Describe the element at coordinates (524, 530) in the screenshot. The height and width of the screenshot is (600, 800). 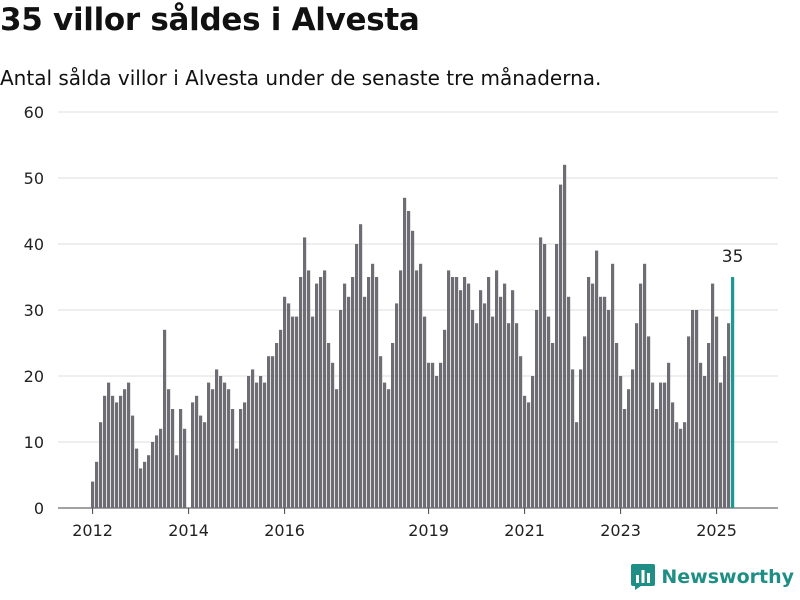
I see `x-tick-label: 2021` at that location.